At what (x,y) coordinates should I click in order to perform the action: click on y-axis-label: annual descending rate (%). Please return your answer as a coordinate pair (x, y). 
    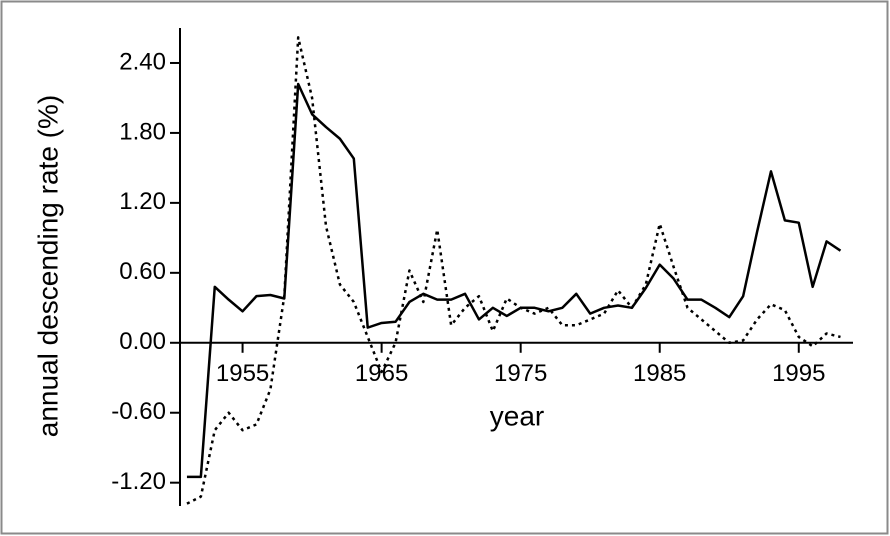
    Looking at the image, I should click on (47, 266).